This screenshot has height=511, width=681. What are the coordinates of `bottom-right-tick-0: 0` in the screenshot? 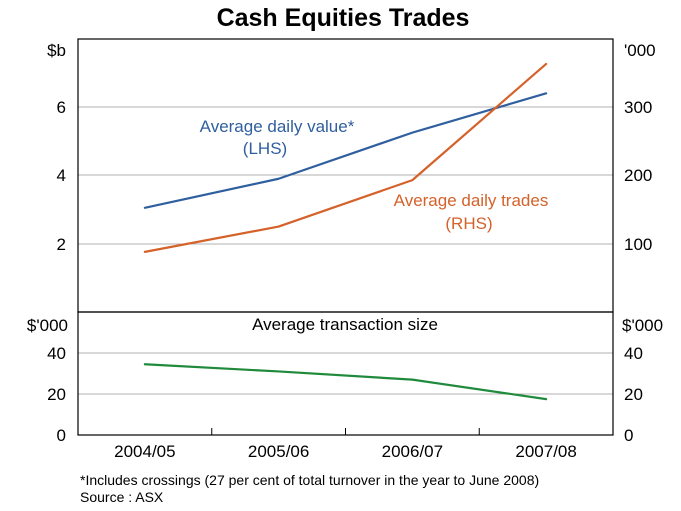 It's located at (628, 435).